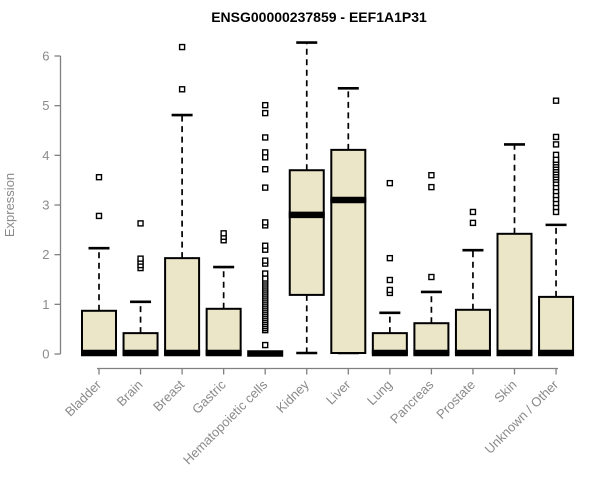 This screenshot has height=500, width=600. I want to click on box-group-skin, so click(514, 250).